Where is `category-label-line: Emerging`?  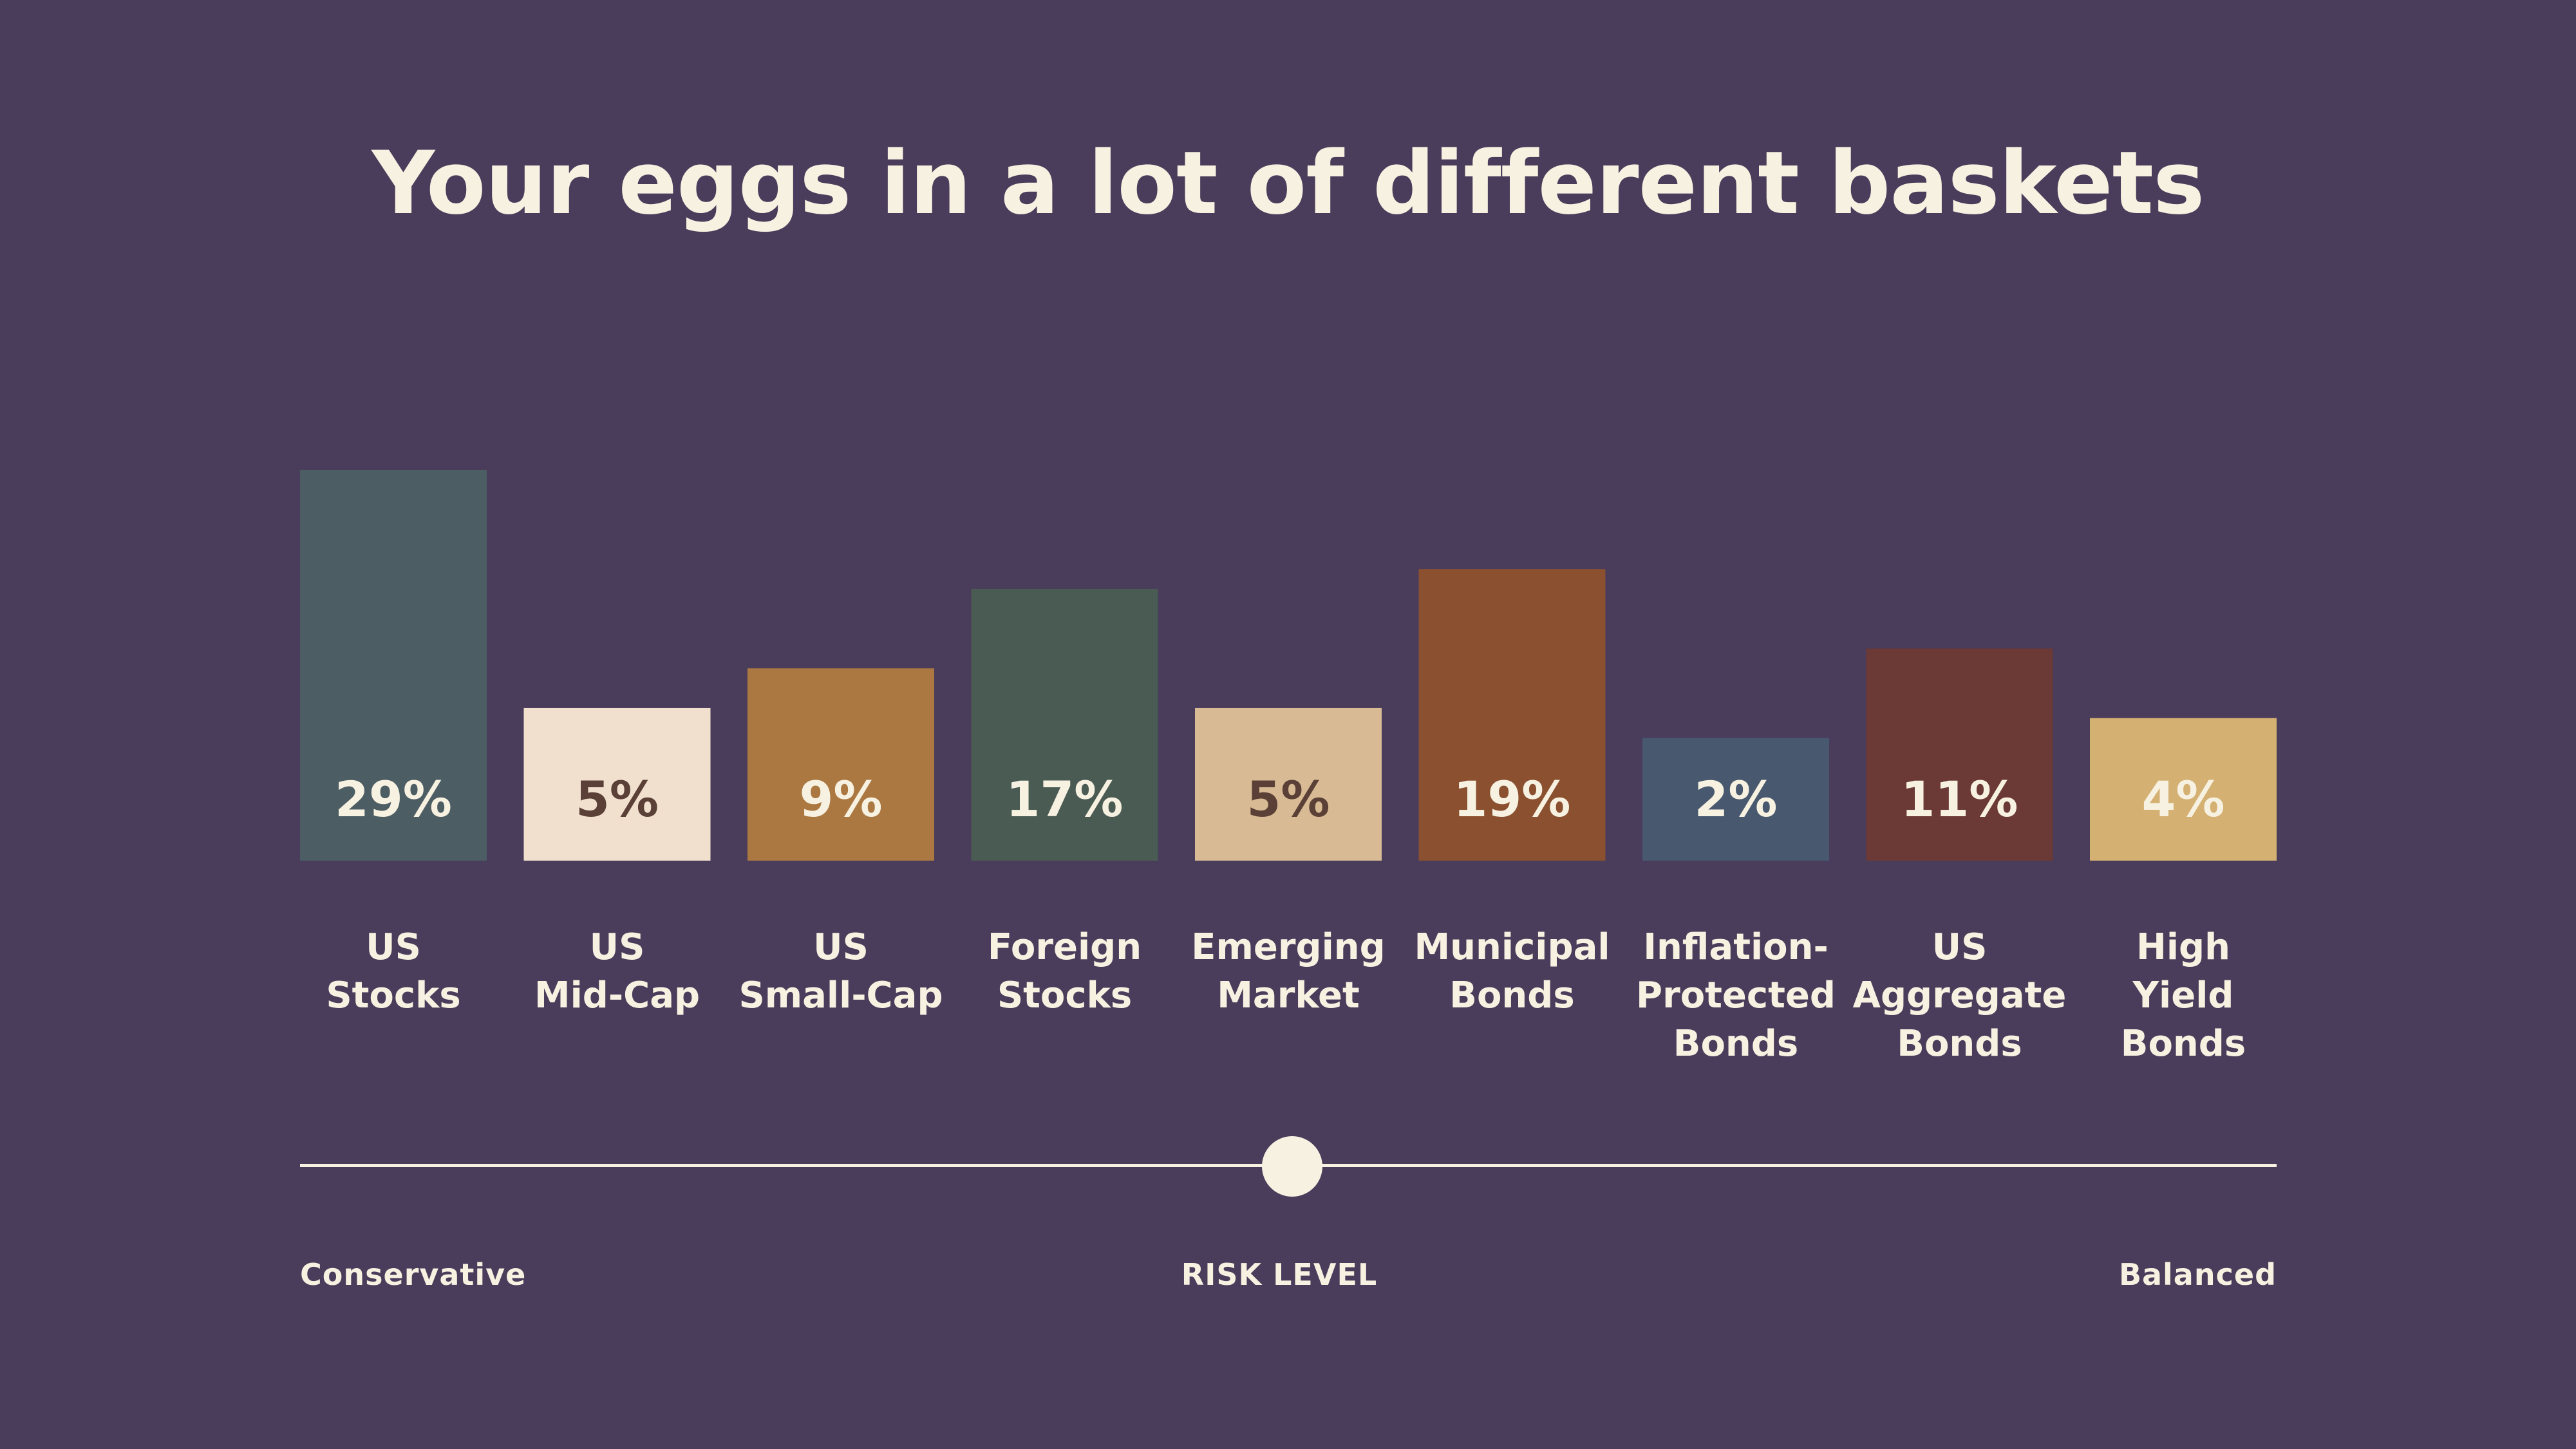
category-label-line: Emerging is located at coordinates (1288, 947).